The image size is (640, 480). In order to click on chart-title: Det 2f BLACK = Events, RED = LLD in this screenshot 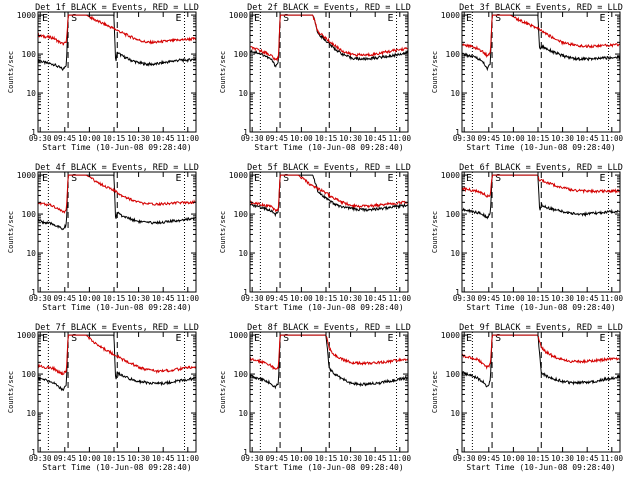, I will do `click(329, 8)`.